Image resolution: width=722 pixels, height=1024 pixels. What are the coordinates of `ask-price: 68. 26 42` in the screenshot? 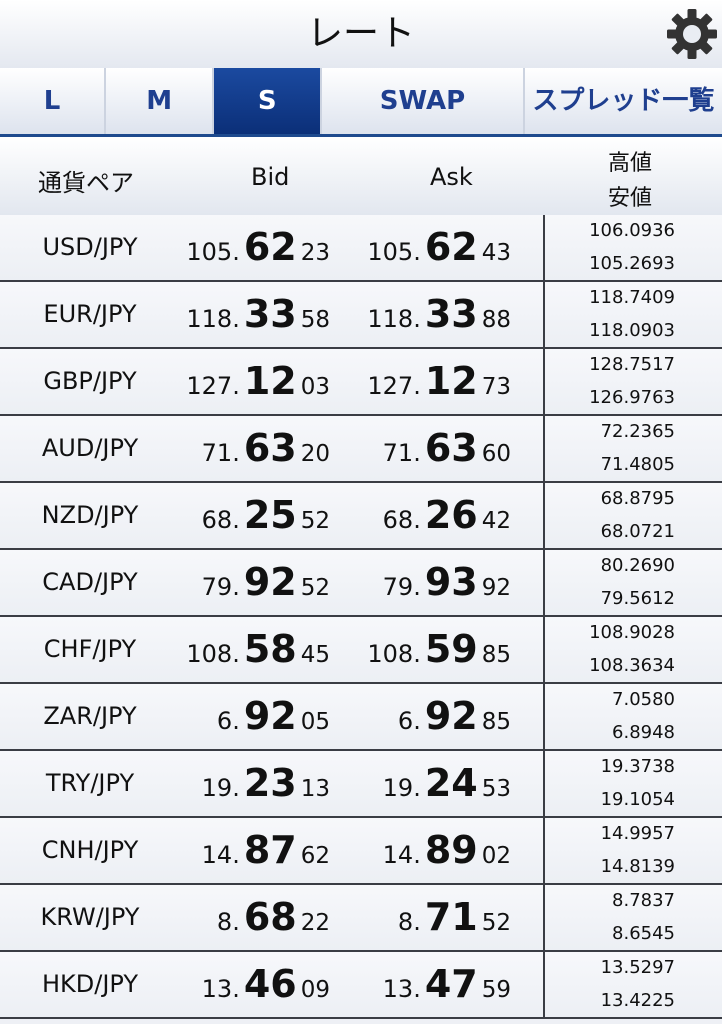 It's located at (426, 518).